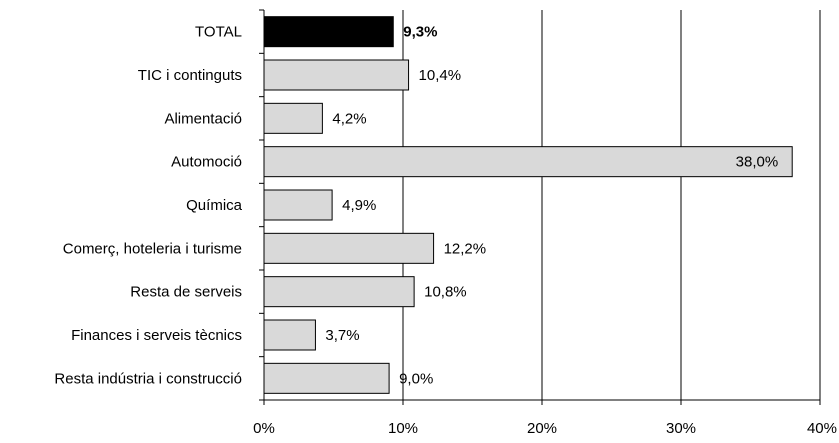 The height and width of the screenshot is (443, 839). I want to click on data-label-0: 9,3%, so click(420, 32).